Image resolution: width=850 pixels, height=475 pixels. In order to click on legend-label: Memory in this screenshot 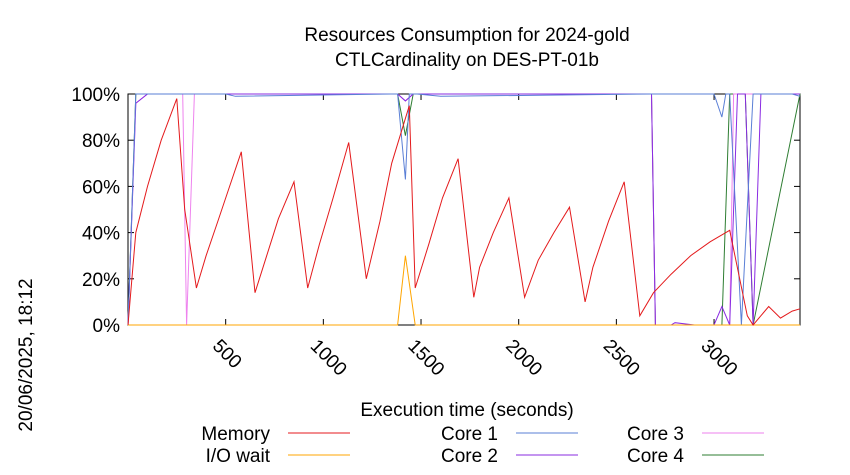, I will do `click(235, 434)`.